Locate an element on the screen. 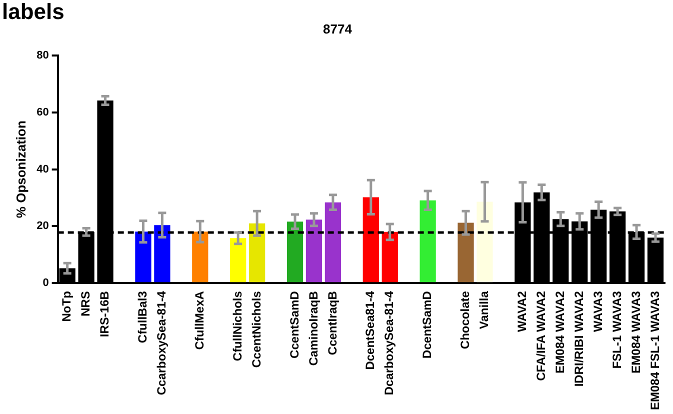 This screenshot has width=673, height=414. x-tick-label: DcarboxySea-81-4 is located at coordinates (389, 343).